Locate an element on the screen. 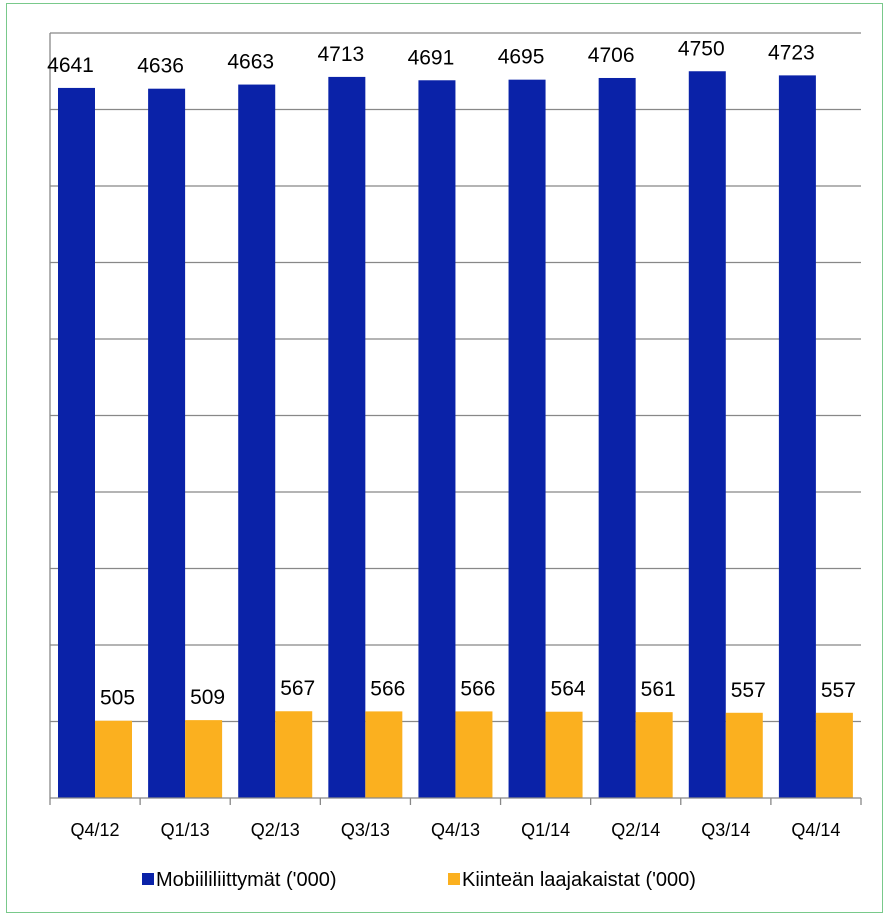 The height and width of the screenshot is (917, 891). data-label-mobile: 4636 is located at coordinates (160, 66).